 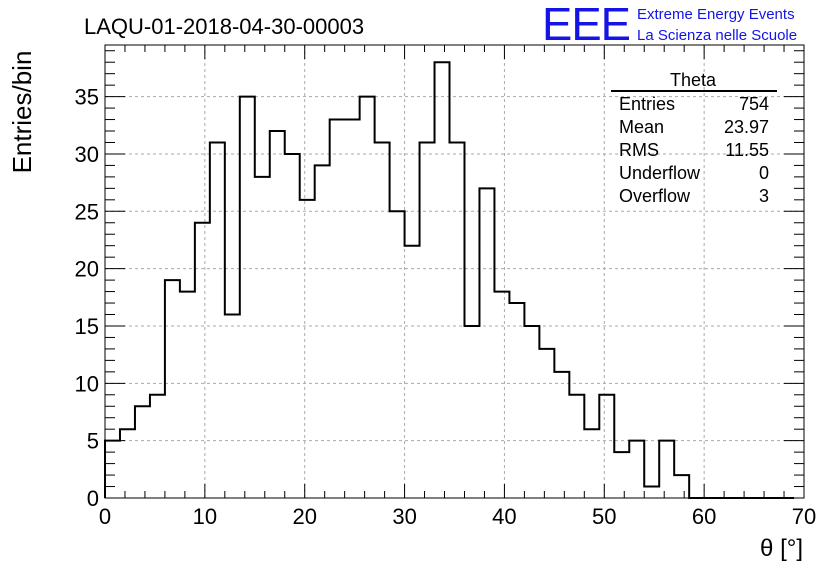 I want to click on stats-label-underflow: Underflow, so click(x=660, y=173).